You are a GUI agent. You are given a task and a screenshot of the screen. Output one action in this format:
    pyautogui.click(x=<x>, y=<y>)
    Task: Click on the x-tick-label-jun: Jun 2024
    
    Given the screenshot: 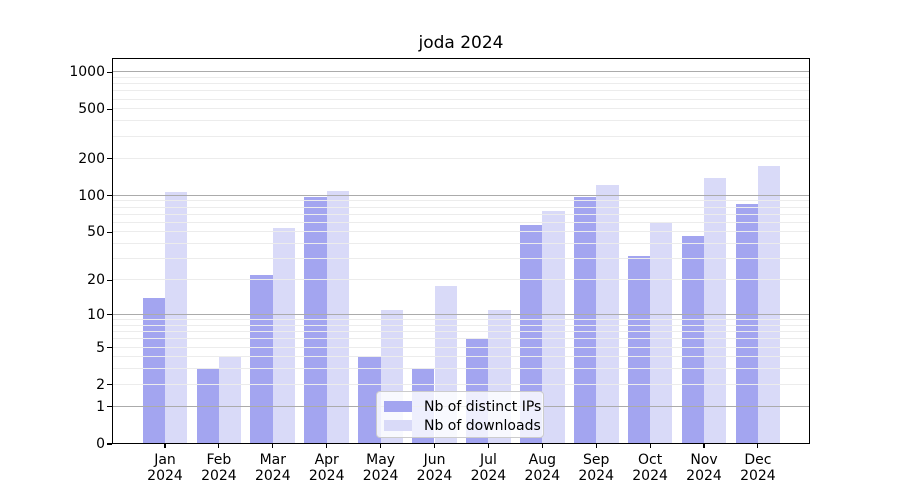 What is the action you would take?
    pyautogui.click(x=435, y=468)
    